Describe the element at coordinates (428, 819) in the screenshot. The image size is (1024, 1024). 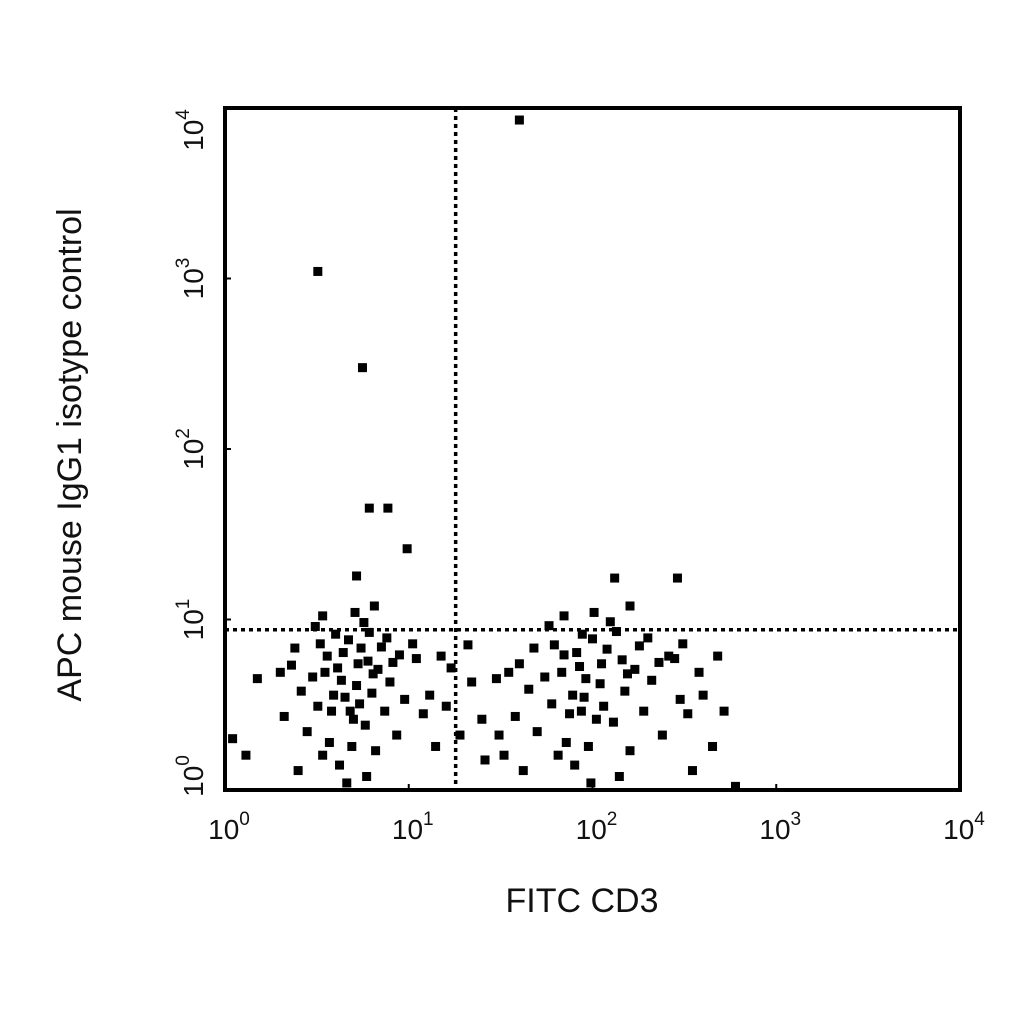
I see `x-tick-exponent: 1` at that location.